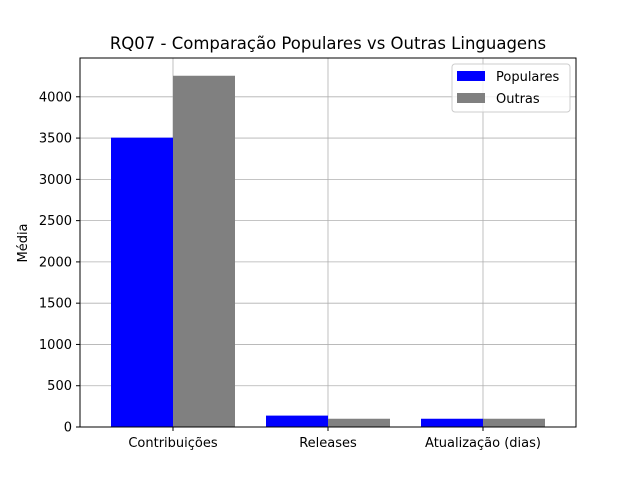 This screenshot has height=480, width=640. What do you see at coordinates (55, 304) in the screenshot?
I see `y-tick-label: 1500` at bounding box center [55, 304].